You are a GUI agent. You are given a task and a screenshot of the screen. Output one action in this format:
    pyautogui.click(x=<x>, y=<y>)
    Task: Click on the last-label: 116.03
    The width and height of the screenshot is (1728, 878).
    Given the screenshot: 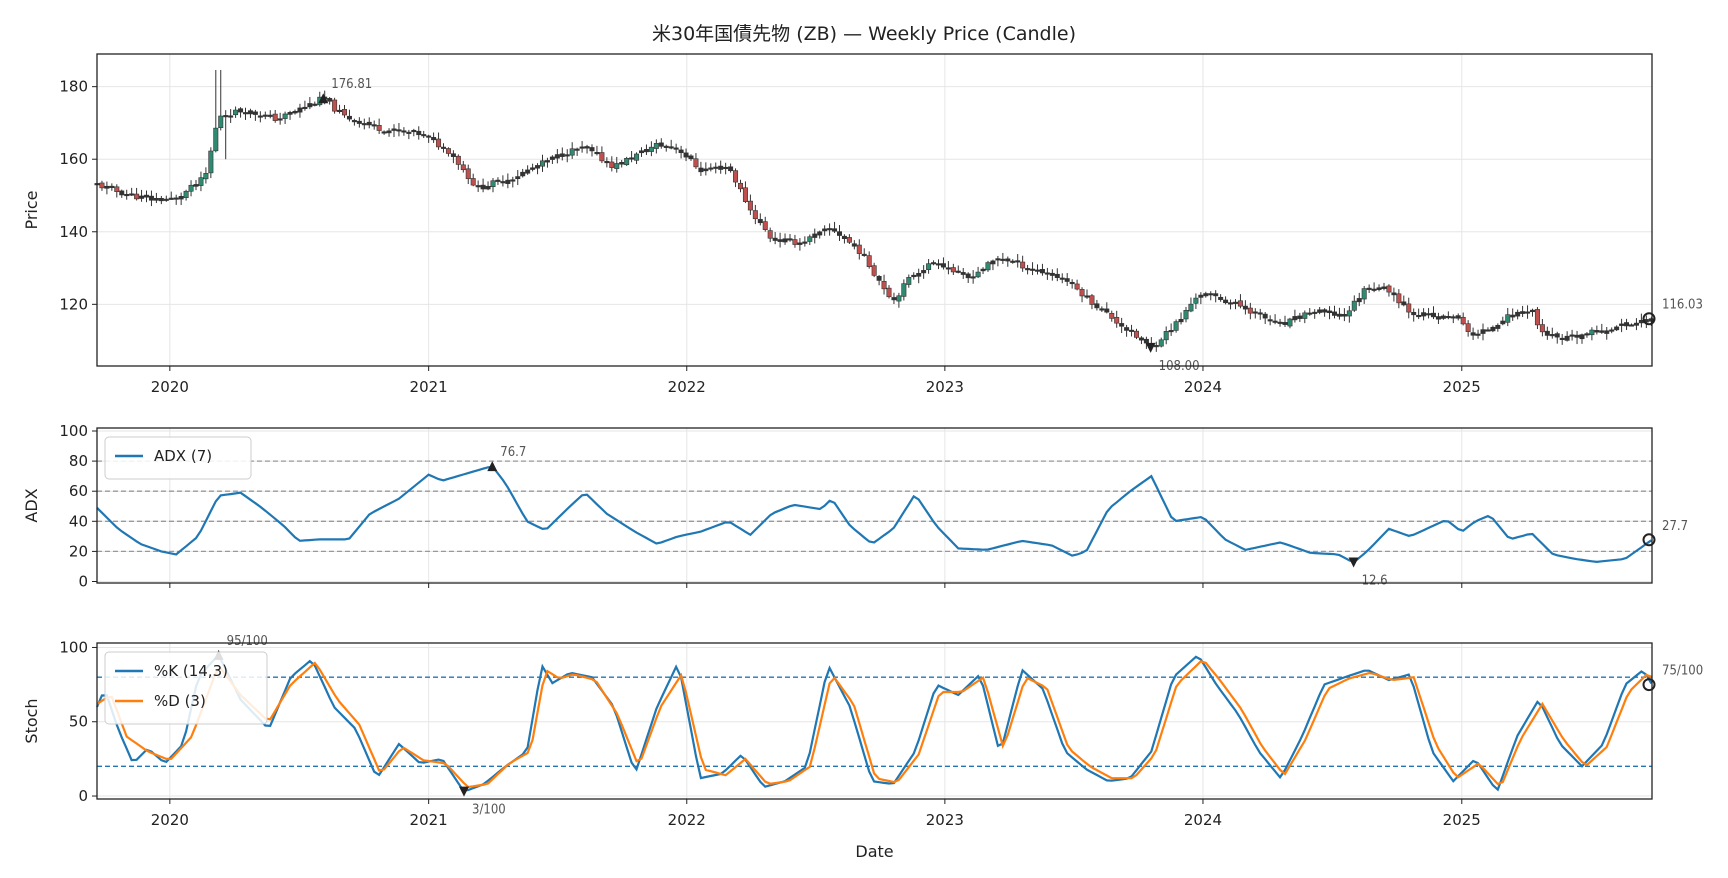 What is the action you would take?
    pyautogui.click(x=1682, y=305)
    